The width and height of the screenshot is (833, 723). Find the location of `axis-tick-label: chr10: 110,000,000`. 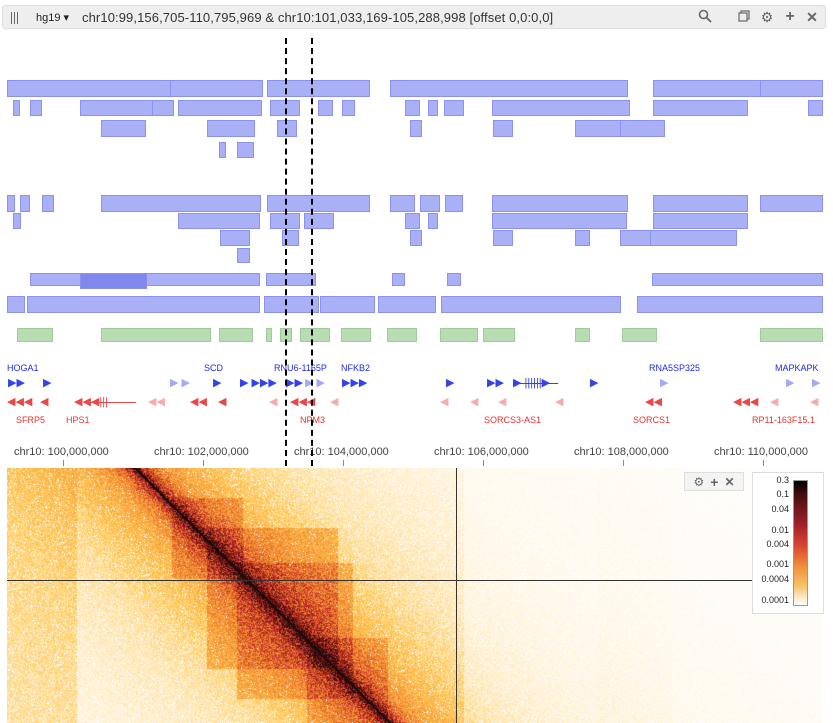

axis-tick-label: chr10: 110,000,000 is located at coordinates (761, 452).